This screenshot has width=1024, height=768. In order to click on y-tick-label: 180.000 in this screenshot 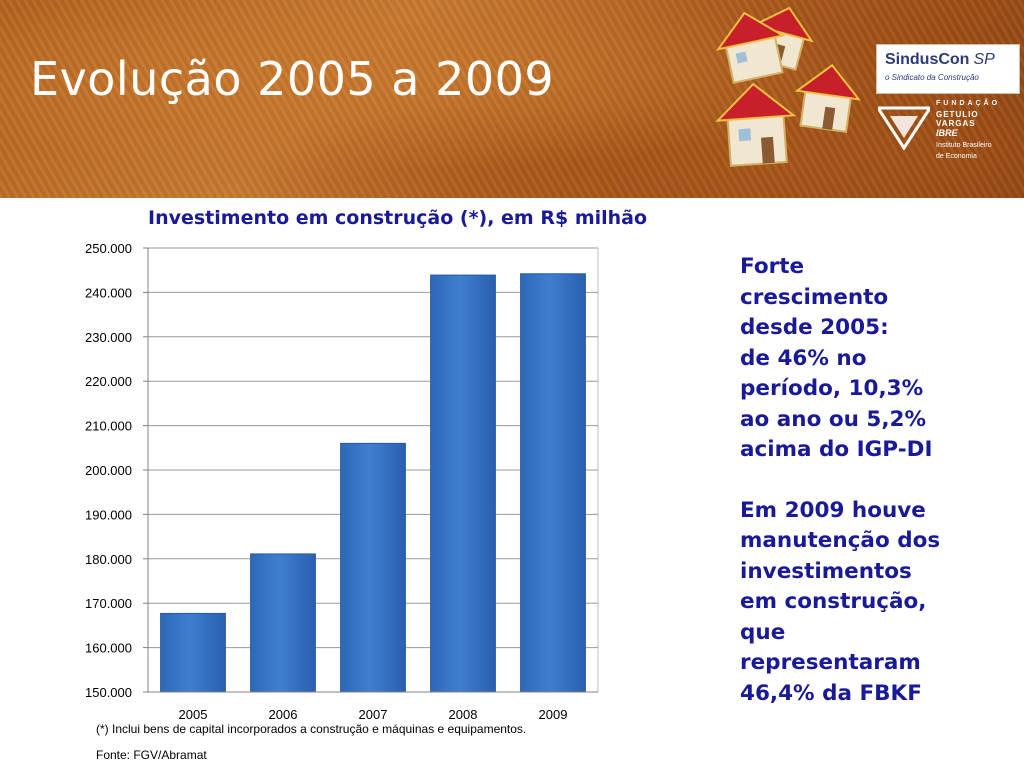, I will do `click(108, 559)`.